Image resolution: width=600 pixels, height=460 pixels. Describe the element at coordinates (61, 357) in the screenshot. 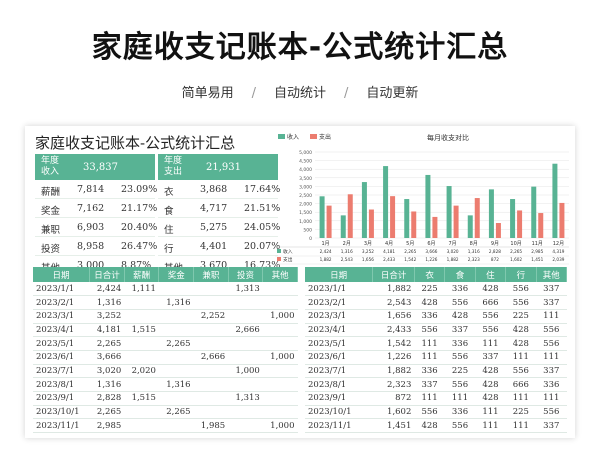

I see `income-table-cell: 2023/6/1` at that location.